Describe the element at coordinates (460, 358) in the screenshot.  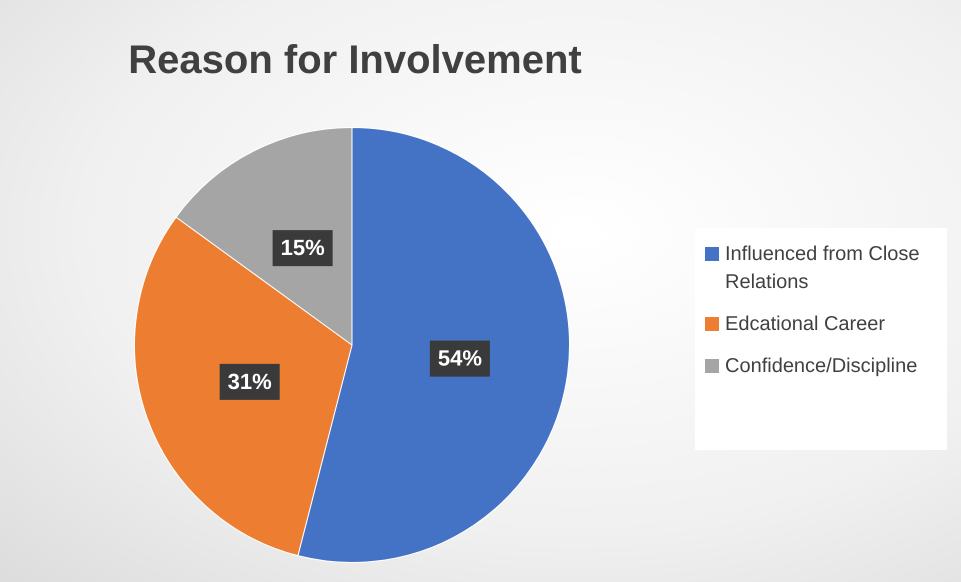
I see `data-label: 54%` at that location.